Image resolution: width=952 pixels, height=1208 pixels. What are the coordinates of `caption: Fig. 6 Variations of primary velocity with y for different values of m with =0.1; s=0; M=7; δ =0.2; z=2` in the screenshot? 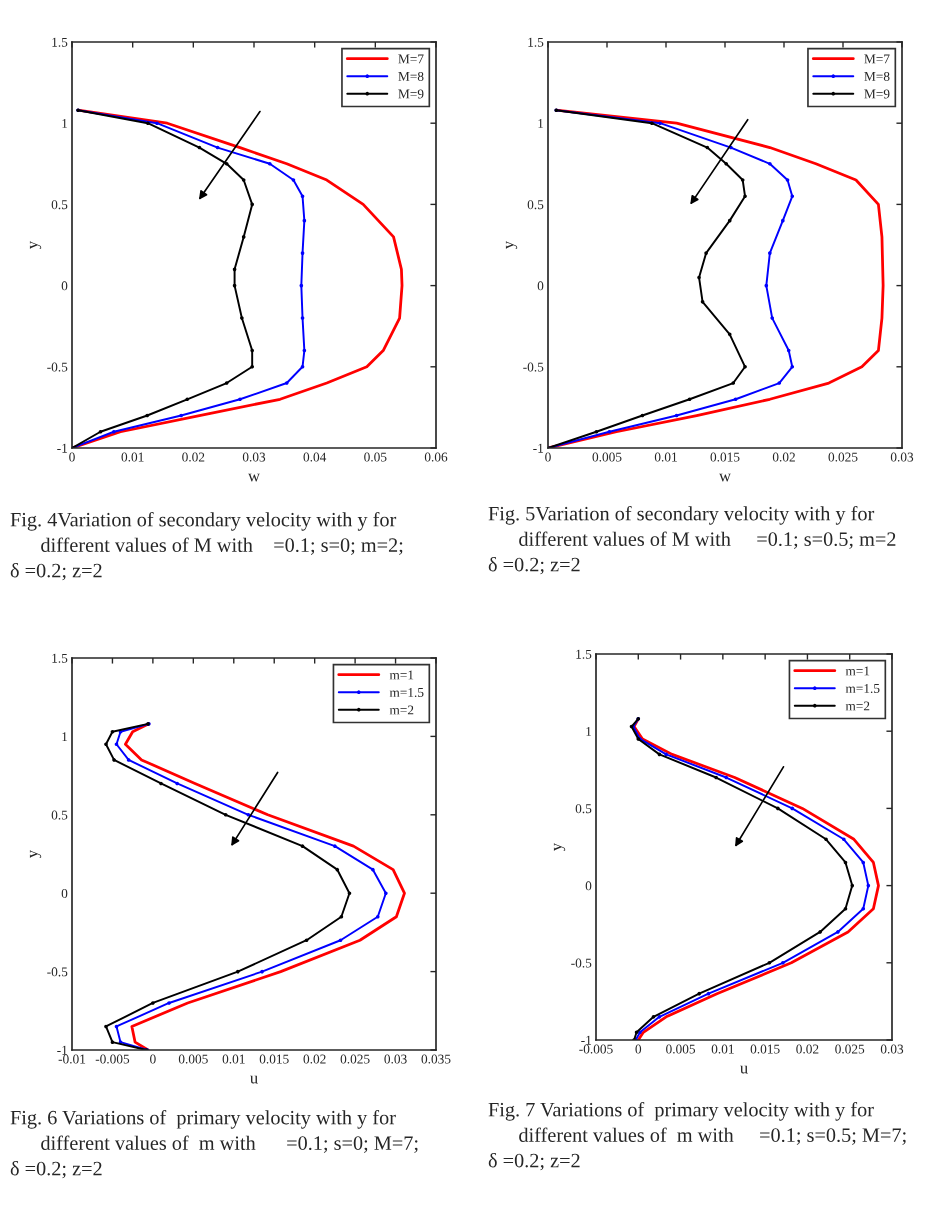 It's located at (214, 1144).